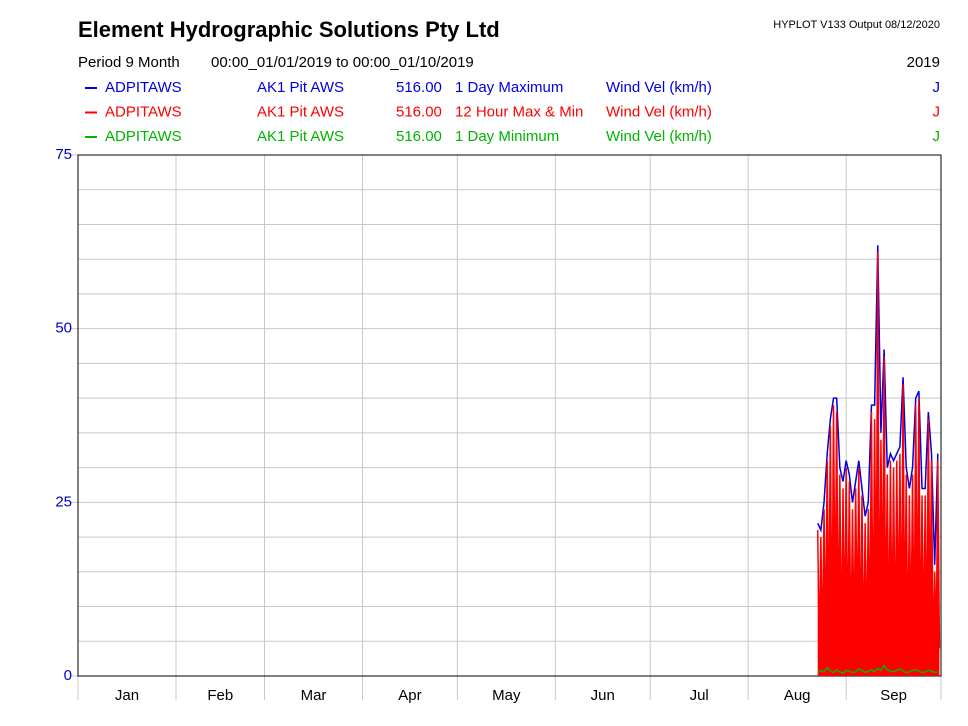 The height and width of the screenshot is (726, 968). I want to click on y-tick-label: 75, so click(63, 154).